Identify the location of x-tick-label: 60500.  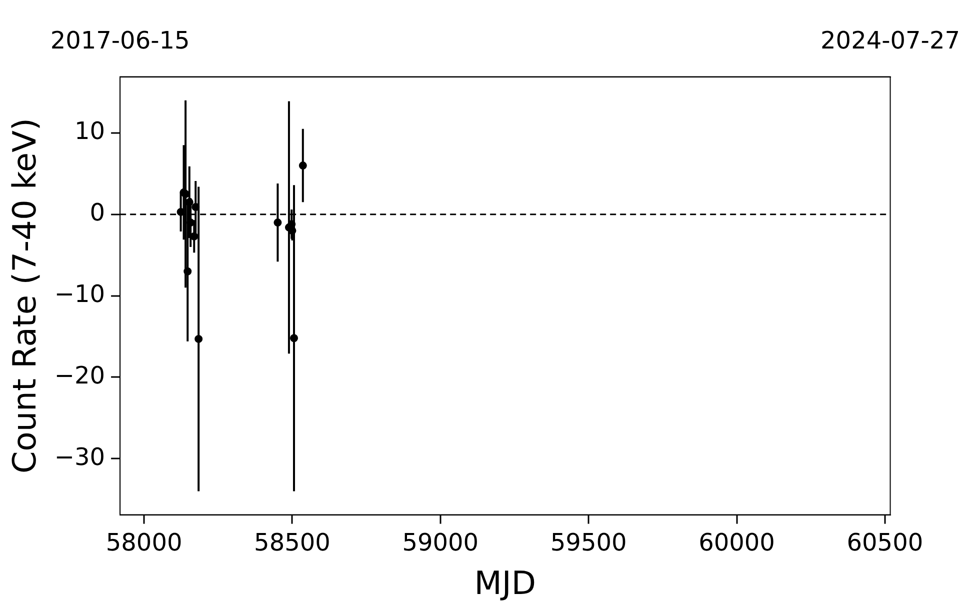
(885, 542).